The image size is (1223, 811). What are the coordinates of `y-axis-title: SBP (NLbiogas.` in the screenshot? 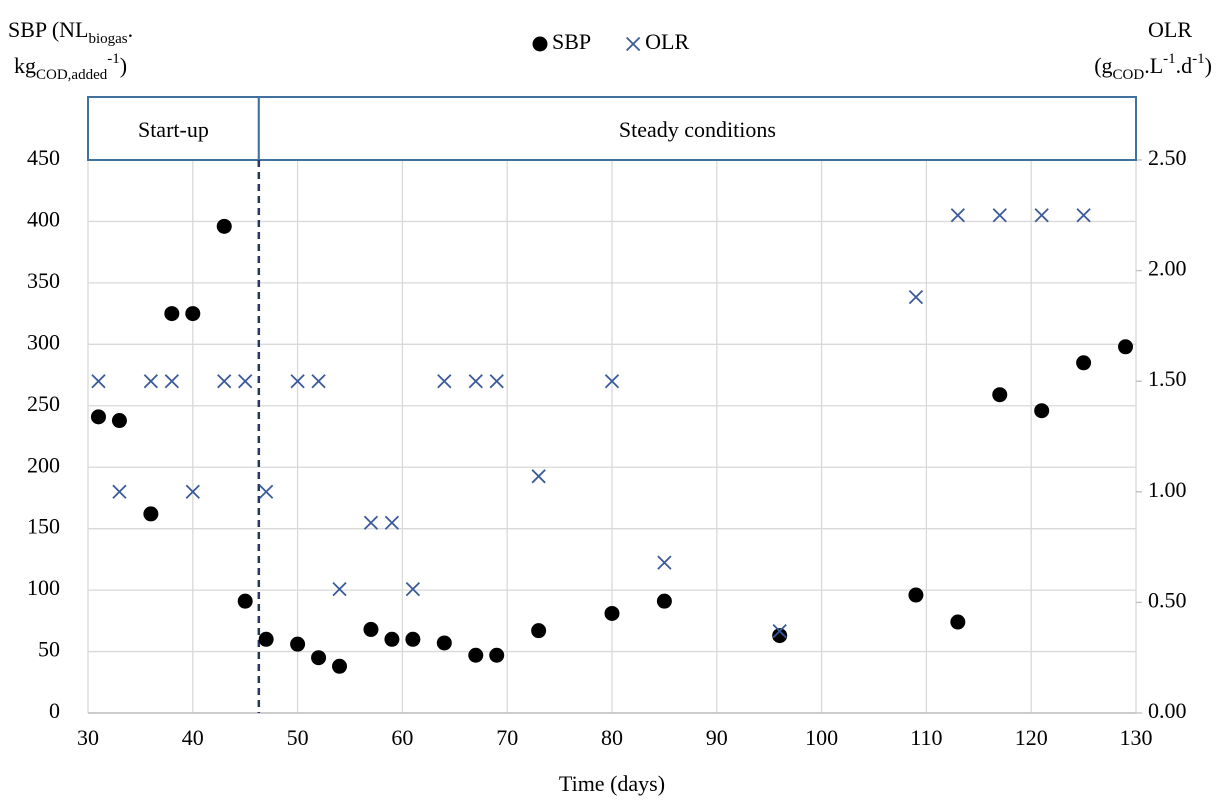 It's located at (70, 32).